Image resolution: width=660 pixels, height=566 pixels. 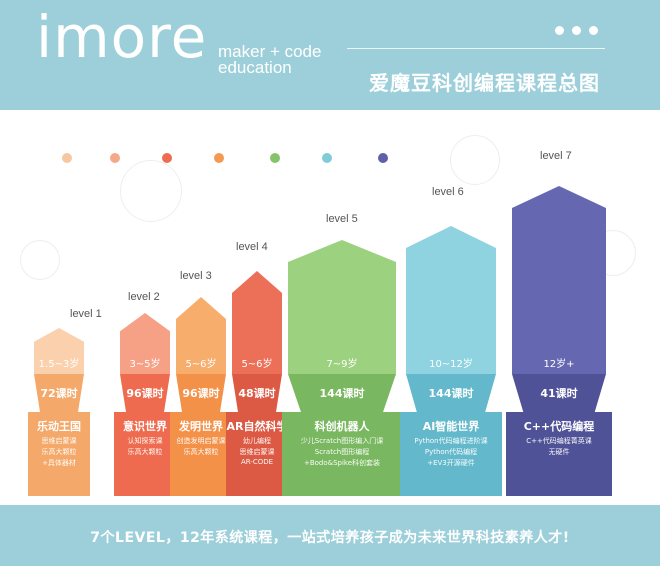 What do you see at coordinates (257, 441) in the screenshot?
I see `course-detail: 幼儿编程` at bounding box center [257, 441].